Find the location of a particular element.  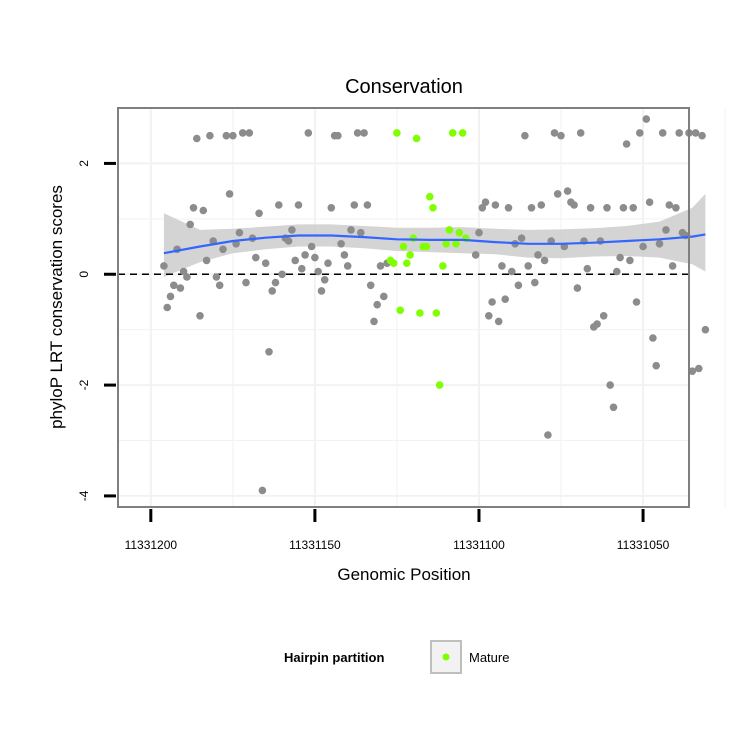

x-tick-label: 11331050 is located at coordinates (643, 545).